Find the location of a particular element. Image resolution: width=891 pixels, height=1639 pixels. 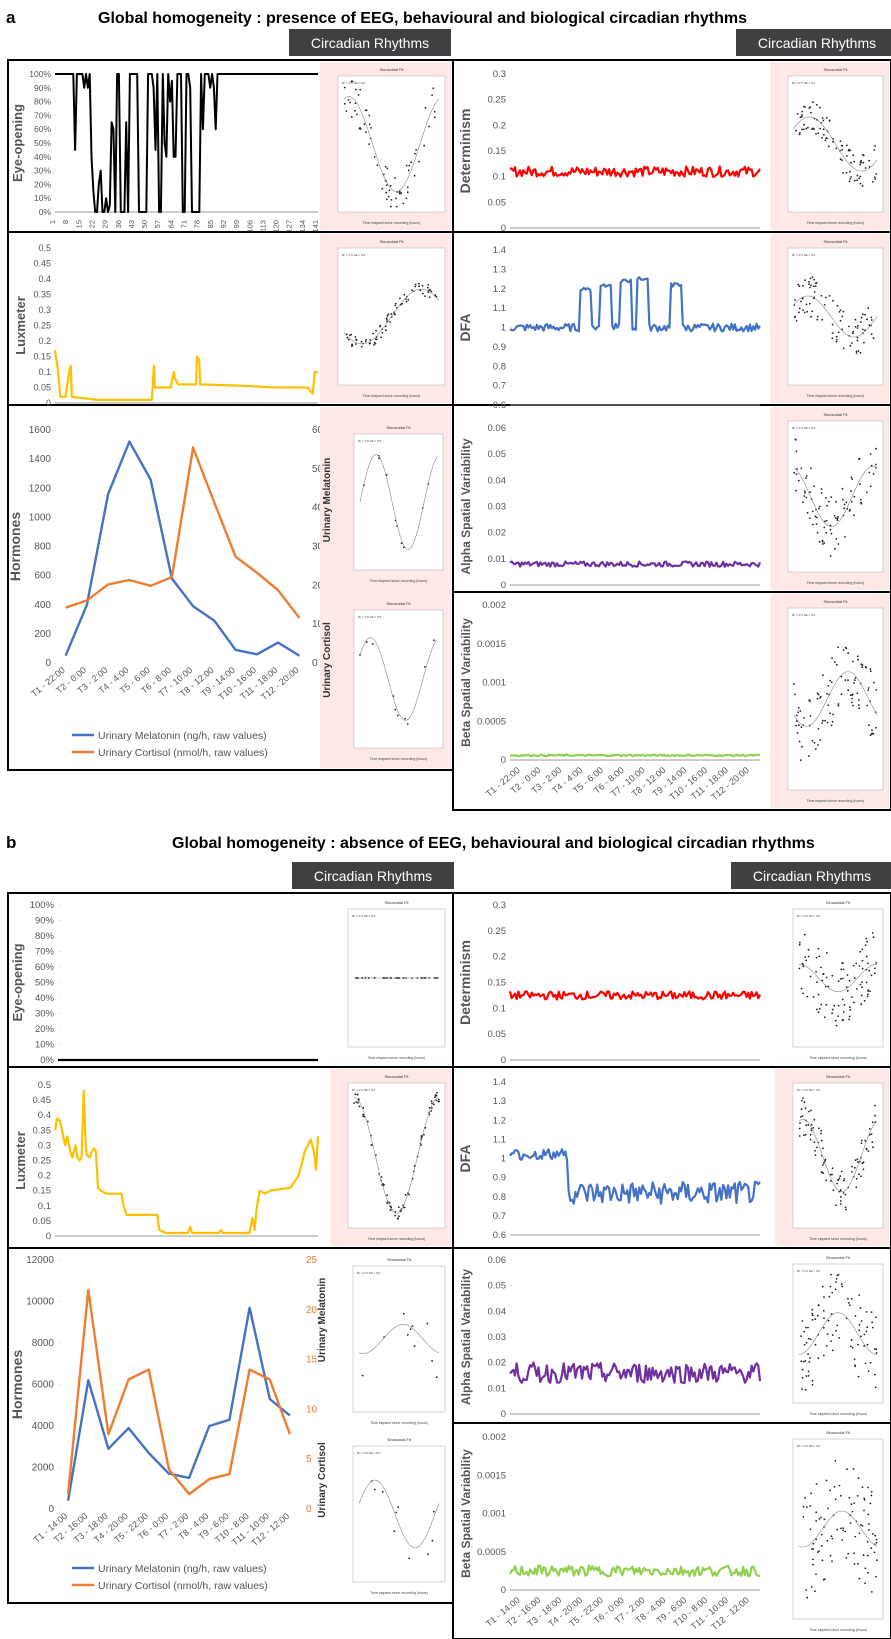

a-fit-melatonin-label: Urinary Melatonin is located at coordinates (327, 500).